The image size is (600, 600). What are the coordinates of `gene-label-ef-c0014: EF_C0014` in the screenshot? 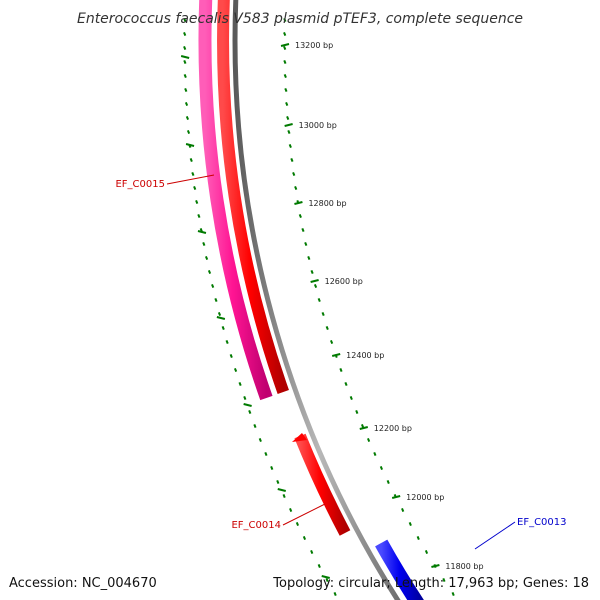 It's located at (256, 525).